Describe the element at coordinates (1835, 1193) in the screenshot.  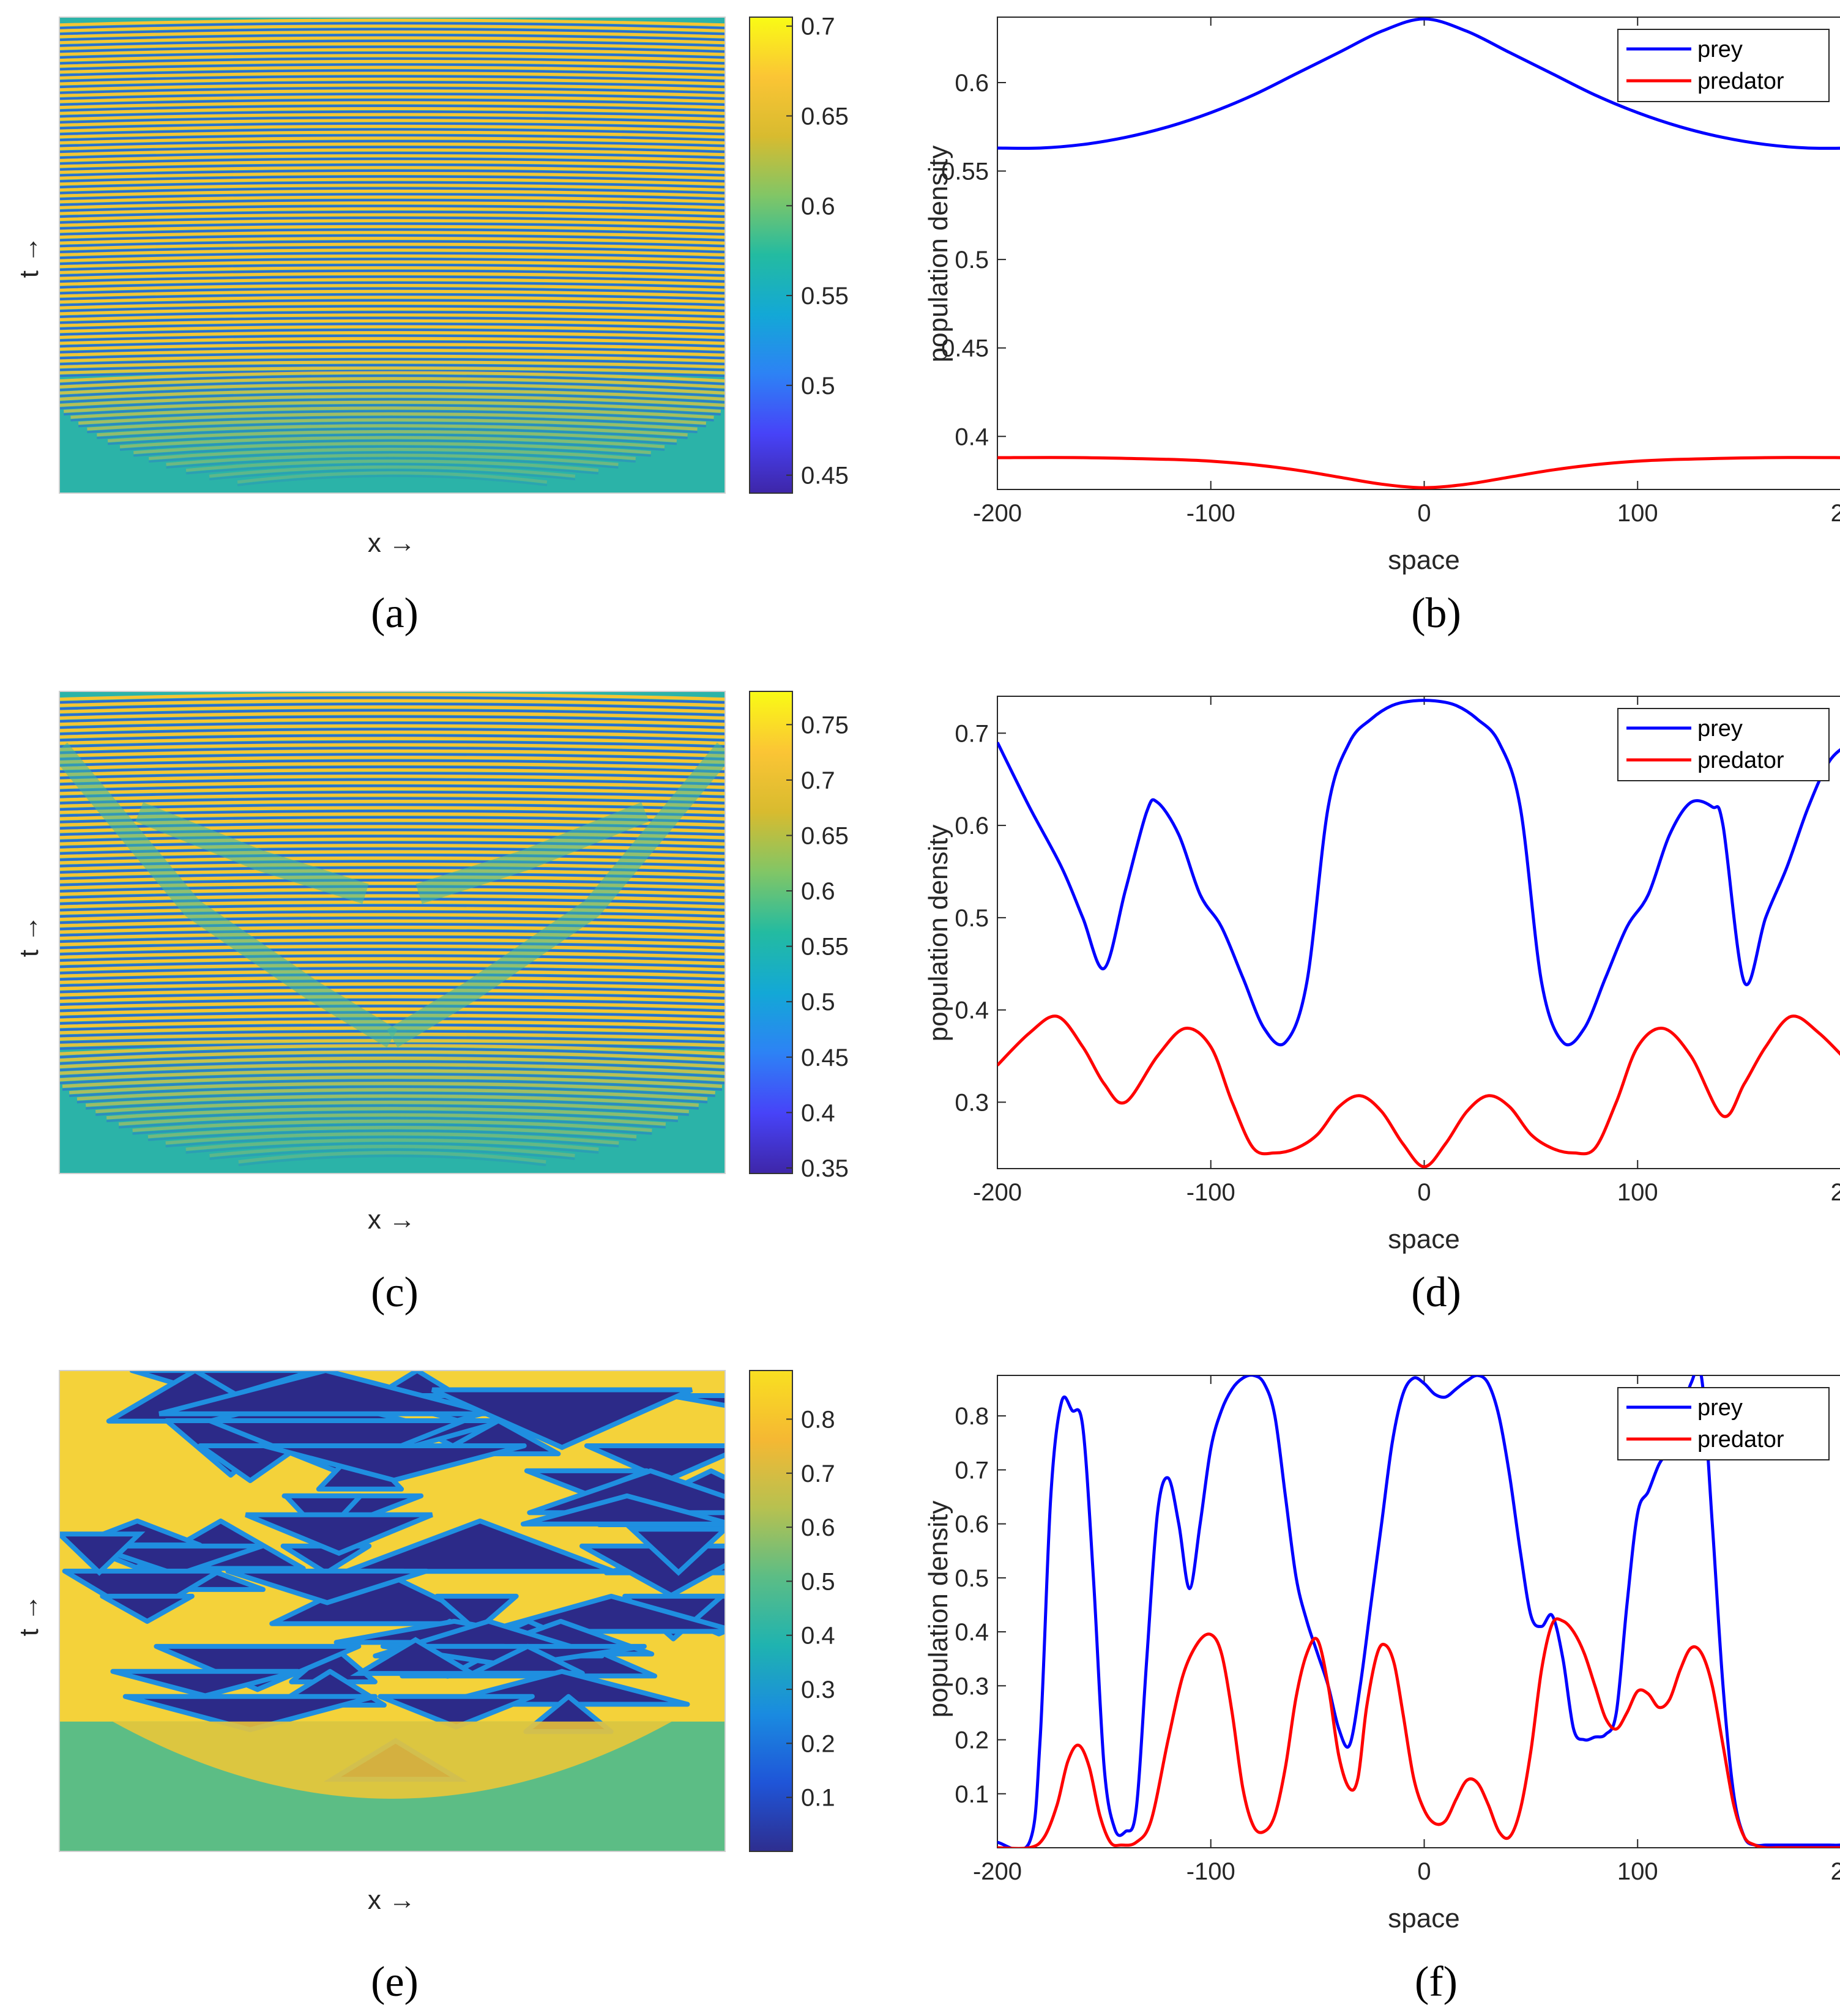
I see `plot-d-xtick-label: 200` at that location.